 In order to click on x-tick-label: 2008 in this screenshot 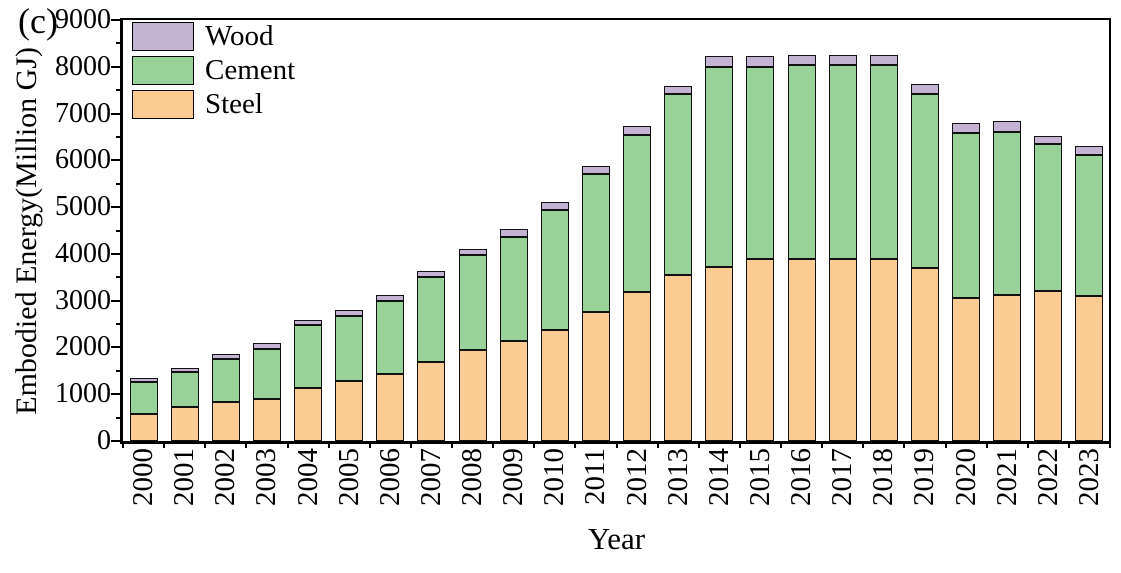, I will do `click(472, 477)`.